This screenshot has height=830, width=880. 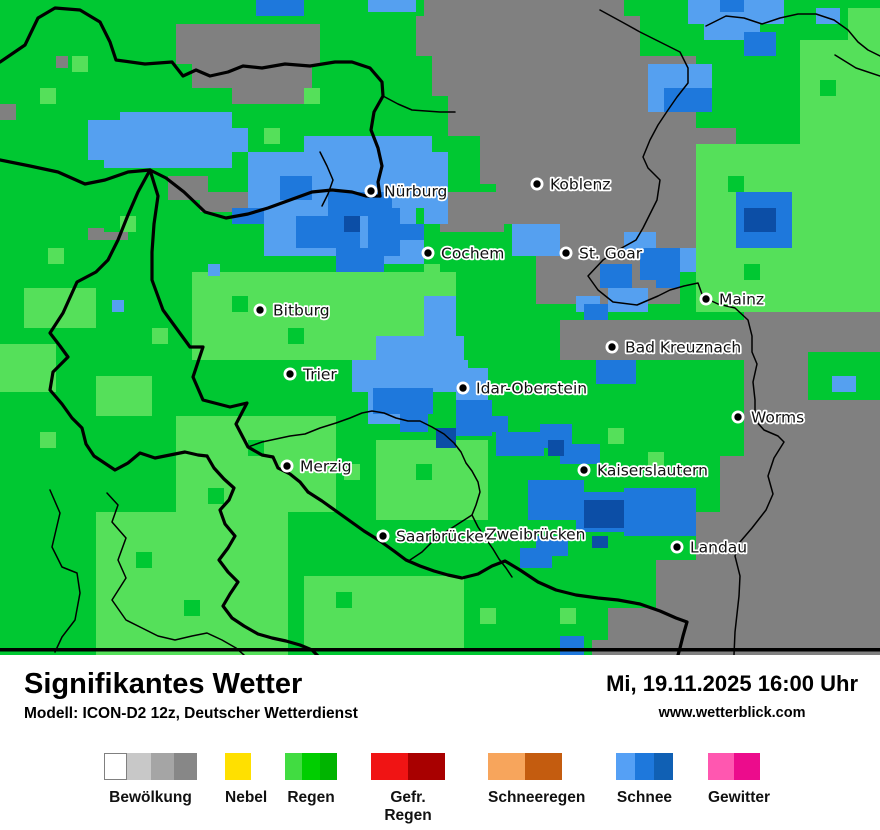 What do you see at coordinates (531, 389) in the screenshot?
I see `city-label: Idar-Oberstein` at bounding box center [531, 389].